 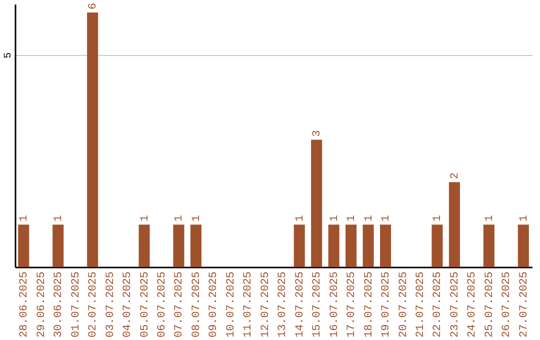 What do you see at coordinates (94, 6) in the screenshot?
I see `data-label: 6` at bounding box center [94, 6].